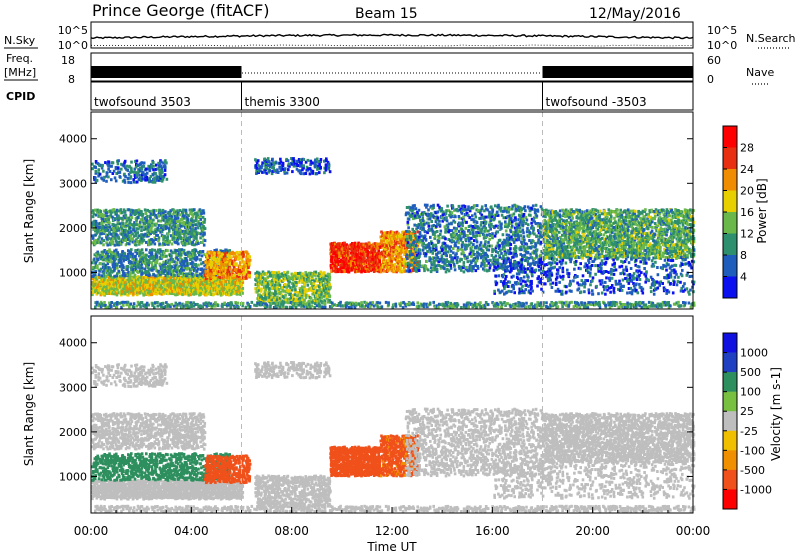 The height and width of the screenshot is (554, 800). Describe the element at coordinates (400, 37) in the screenshot. I see `nsky-strip: N.Sky 10^5 10^0 10^5 10^0 N.Search` at that location.